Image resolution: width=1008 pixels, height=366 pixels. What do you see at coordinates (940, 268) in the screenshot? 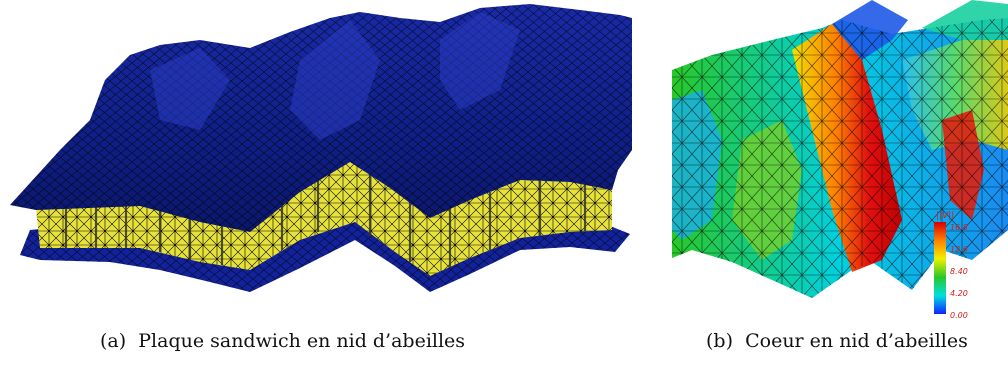
I see `colorbar-gradient` at bounding box center [940, 268].